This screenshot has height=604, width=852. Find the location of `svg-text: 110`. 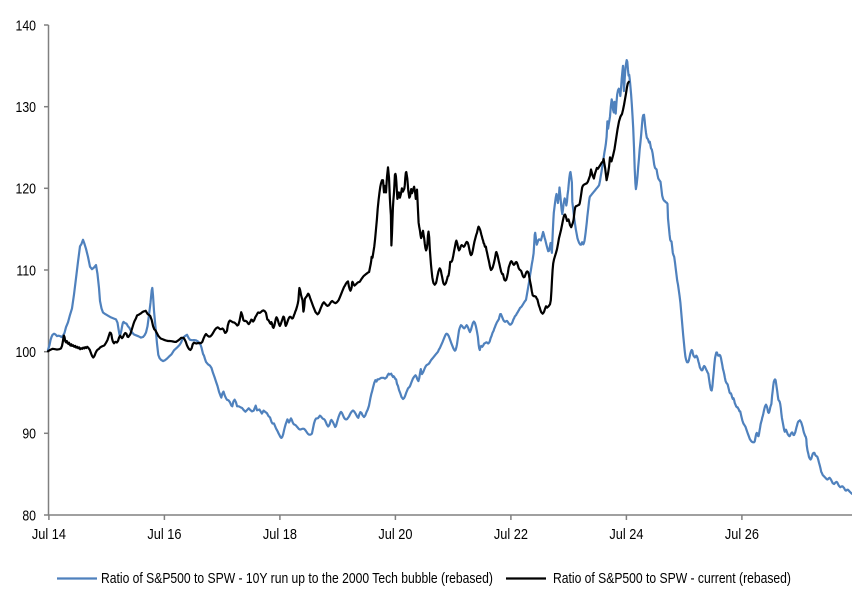

svg-text: 110 is located at coordinates (26, 270).